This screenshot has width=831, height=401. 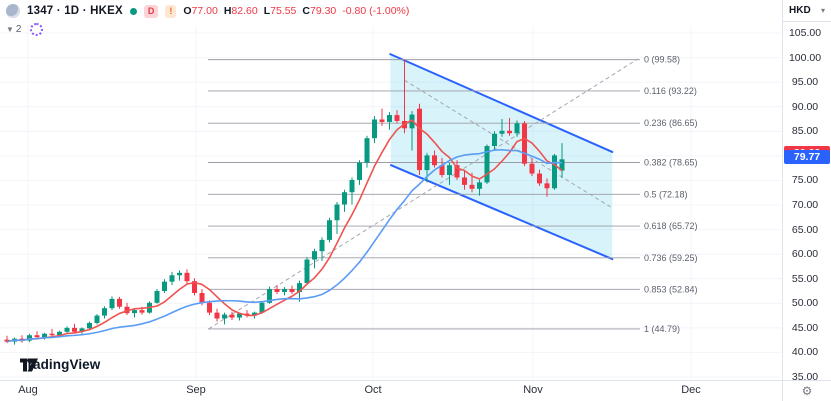 I want to click on high-value: 82.60, so click(x=244, y=11).